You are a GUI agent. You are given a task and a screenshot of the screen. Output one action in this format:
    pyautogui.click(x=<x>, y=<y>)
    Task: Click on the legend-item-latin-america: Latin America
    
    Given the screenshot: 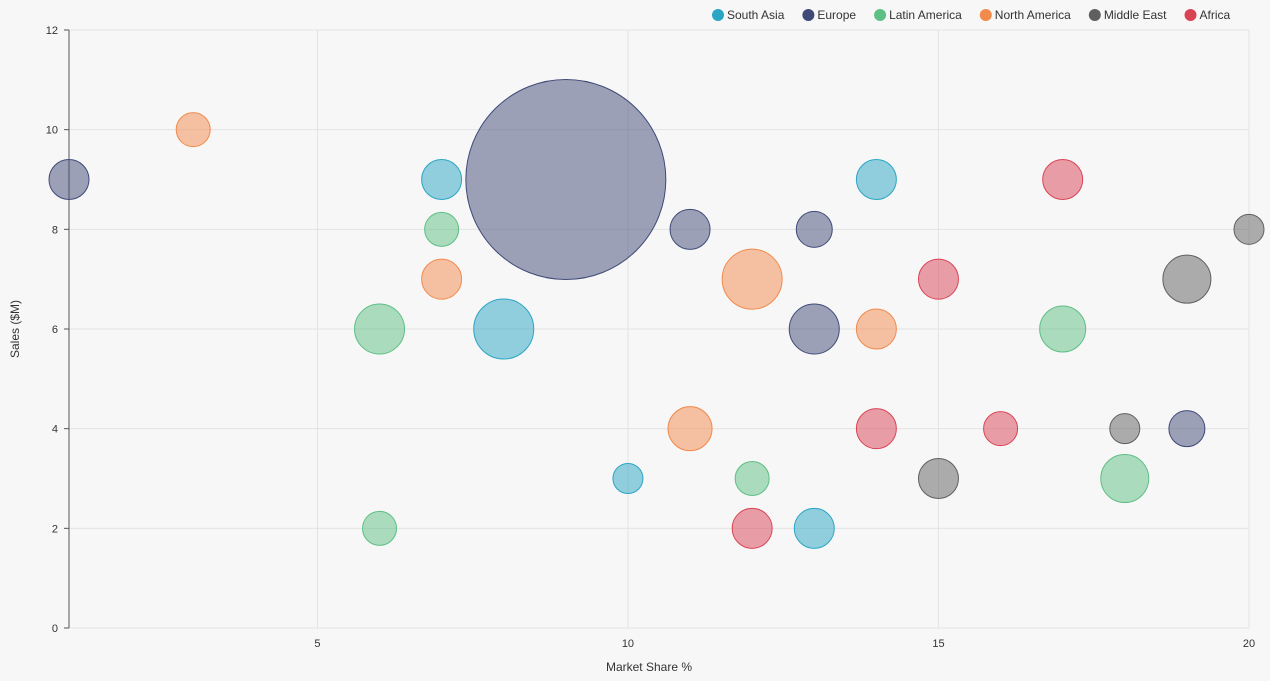 What is the action you would take?
    pyautogui.click(x=918, y=15)
    